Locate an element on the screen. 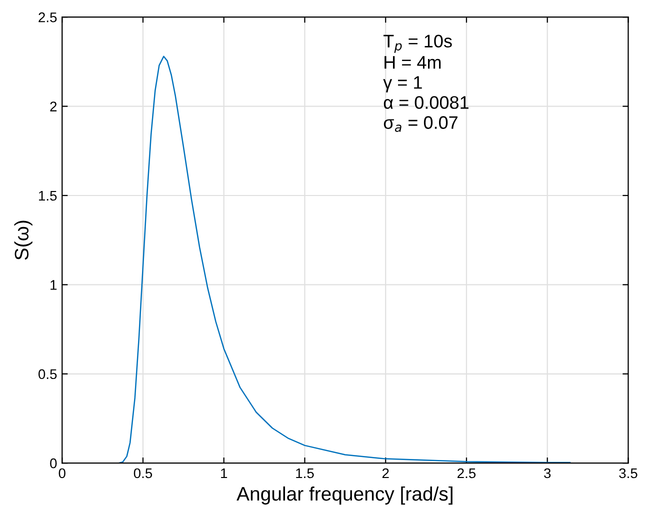 The image size is (647, 518). x-axis-title: Angular frequency [rad/s] is located at coordinates (344, 495).